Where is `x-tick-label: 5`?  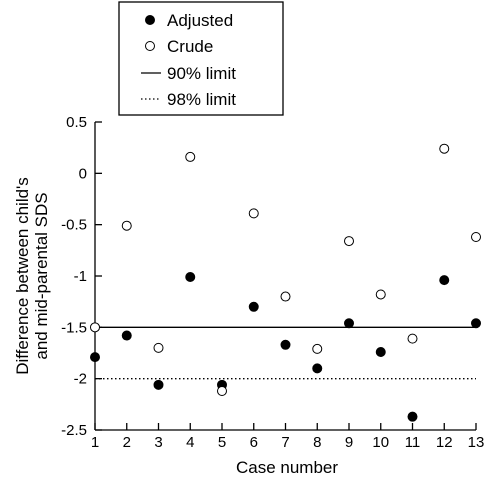 x-tick-label: 5 is located at coordinates (222, 442).